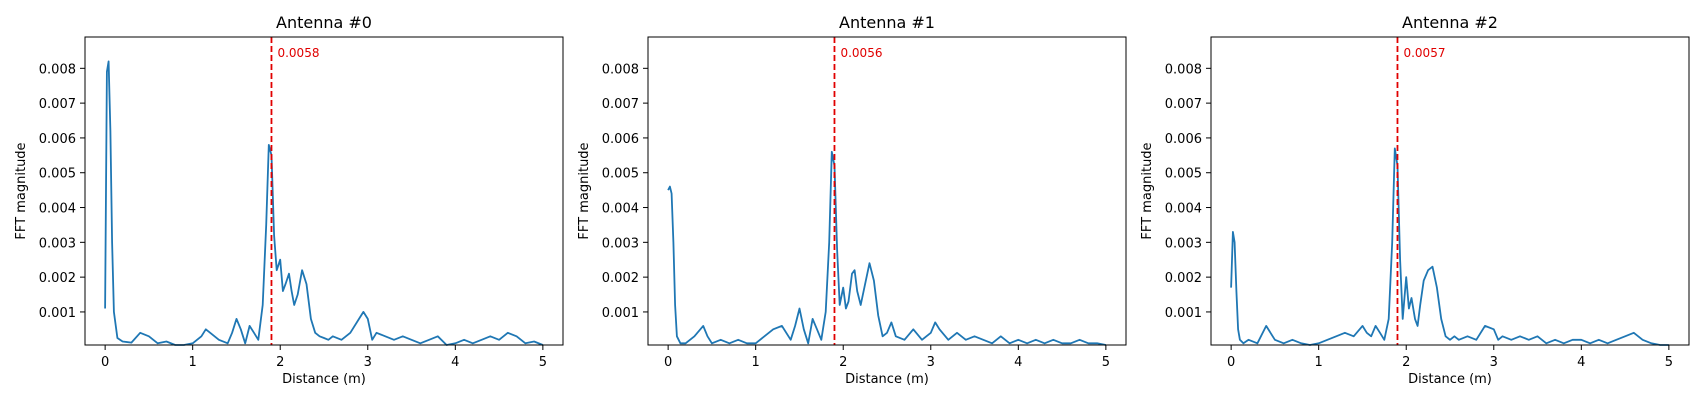 This screenshot has width=1698, height=400. What do you see at coordinates (298, 53) in the screenshot?
I see `peak-marker-label: 0.0058` at bounding box center [298, 53].